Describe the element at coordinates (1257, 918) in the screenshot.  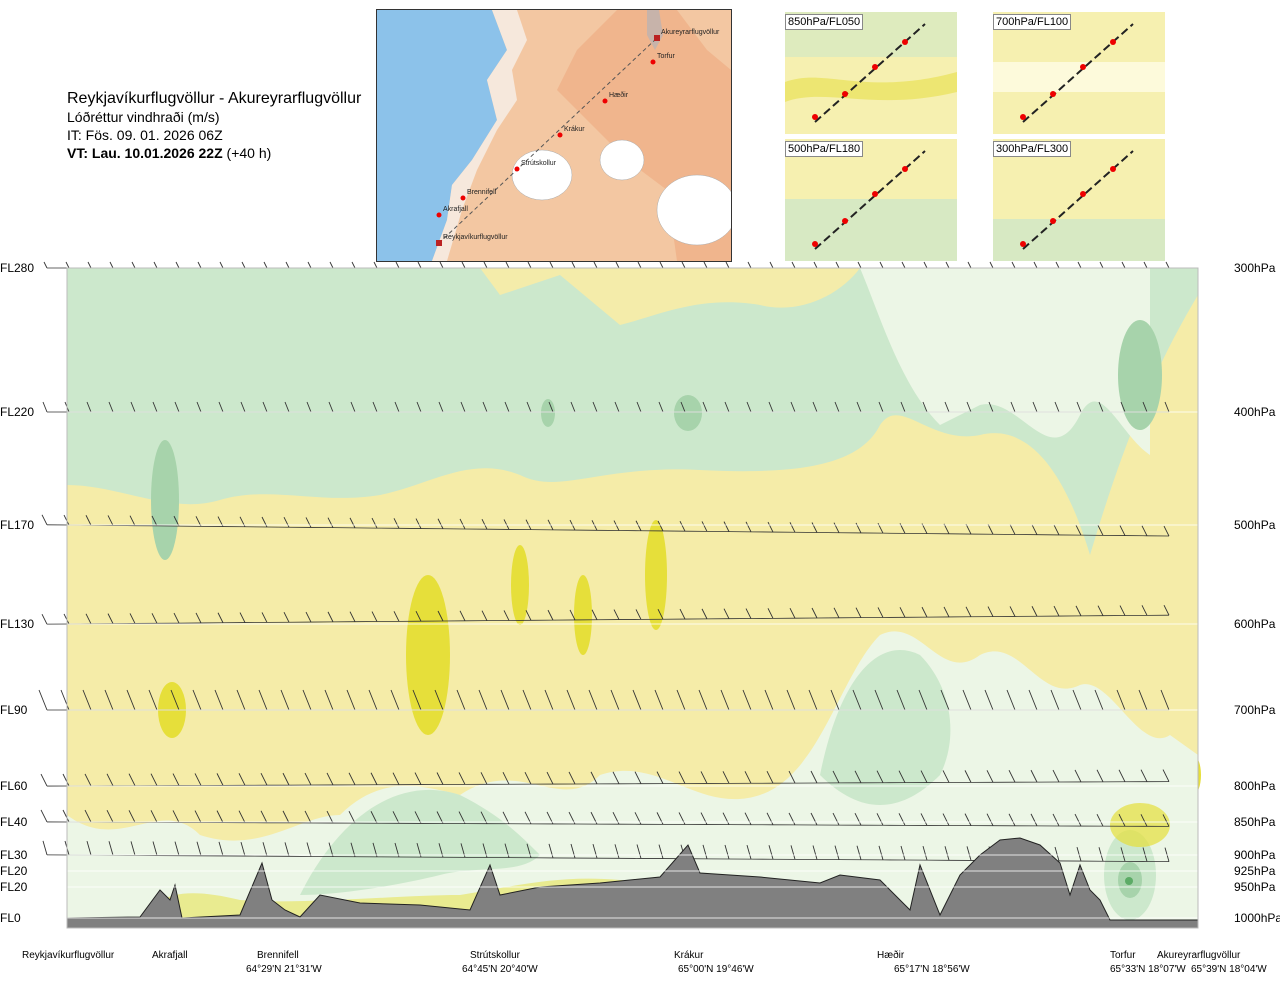
I see `right-axis-label: 1000hPa` at that location.